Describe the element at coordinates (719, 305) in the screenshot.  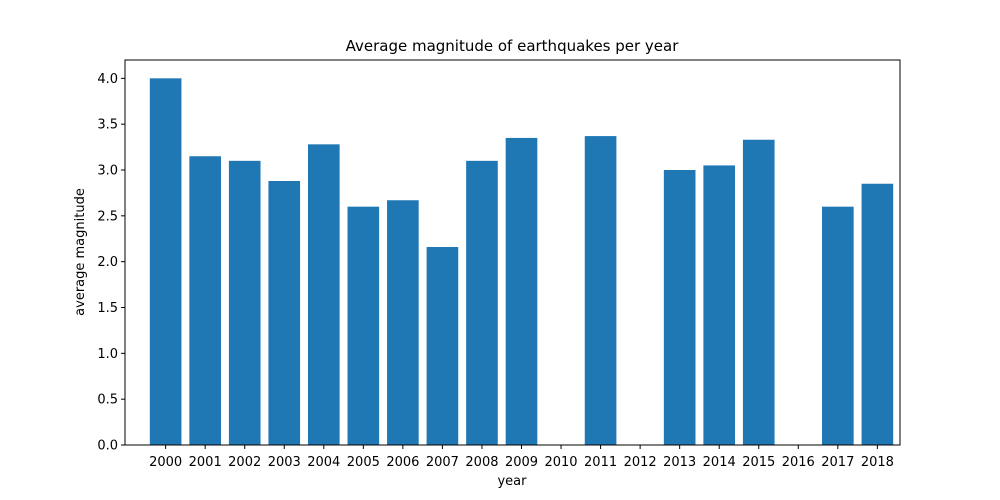
I see `bar-2014` at that location.